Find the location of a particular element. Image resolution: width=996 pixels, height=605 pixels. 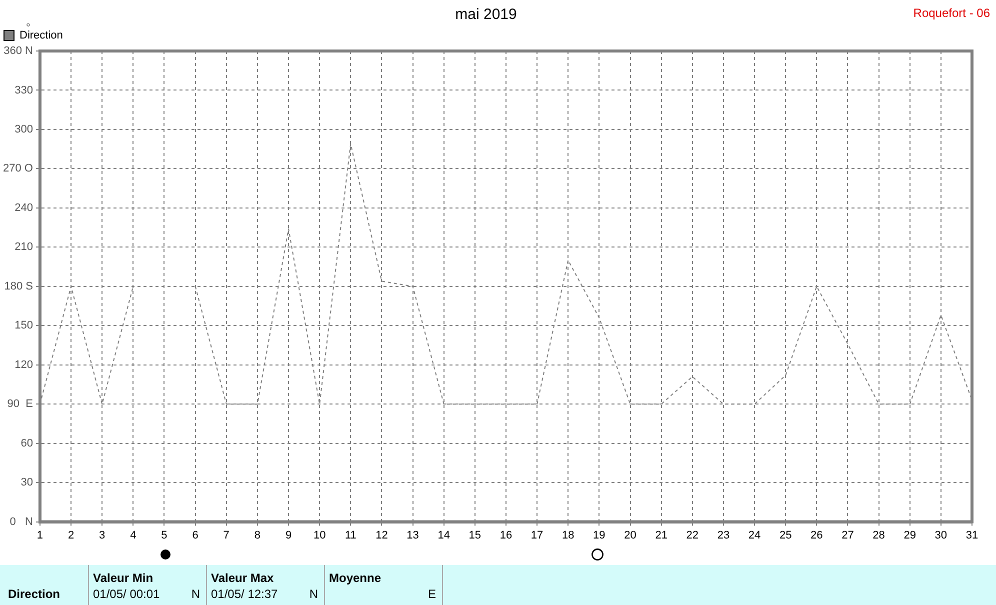

chart-subtitle: Roquefort - 06 is located at coordinates (951, 13).